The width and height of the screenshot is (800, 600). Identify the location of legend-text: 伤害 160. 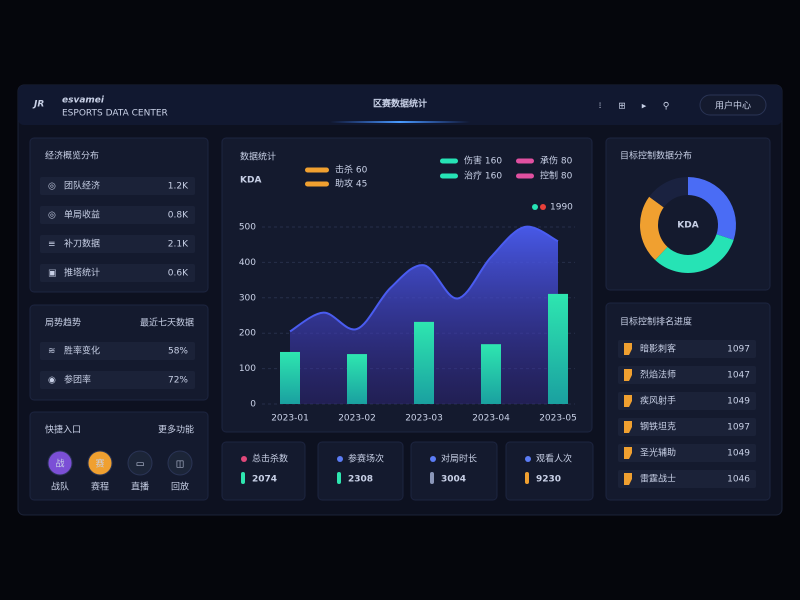
(483, 161).